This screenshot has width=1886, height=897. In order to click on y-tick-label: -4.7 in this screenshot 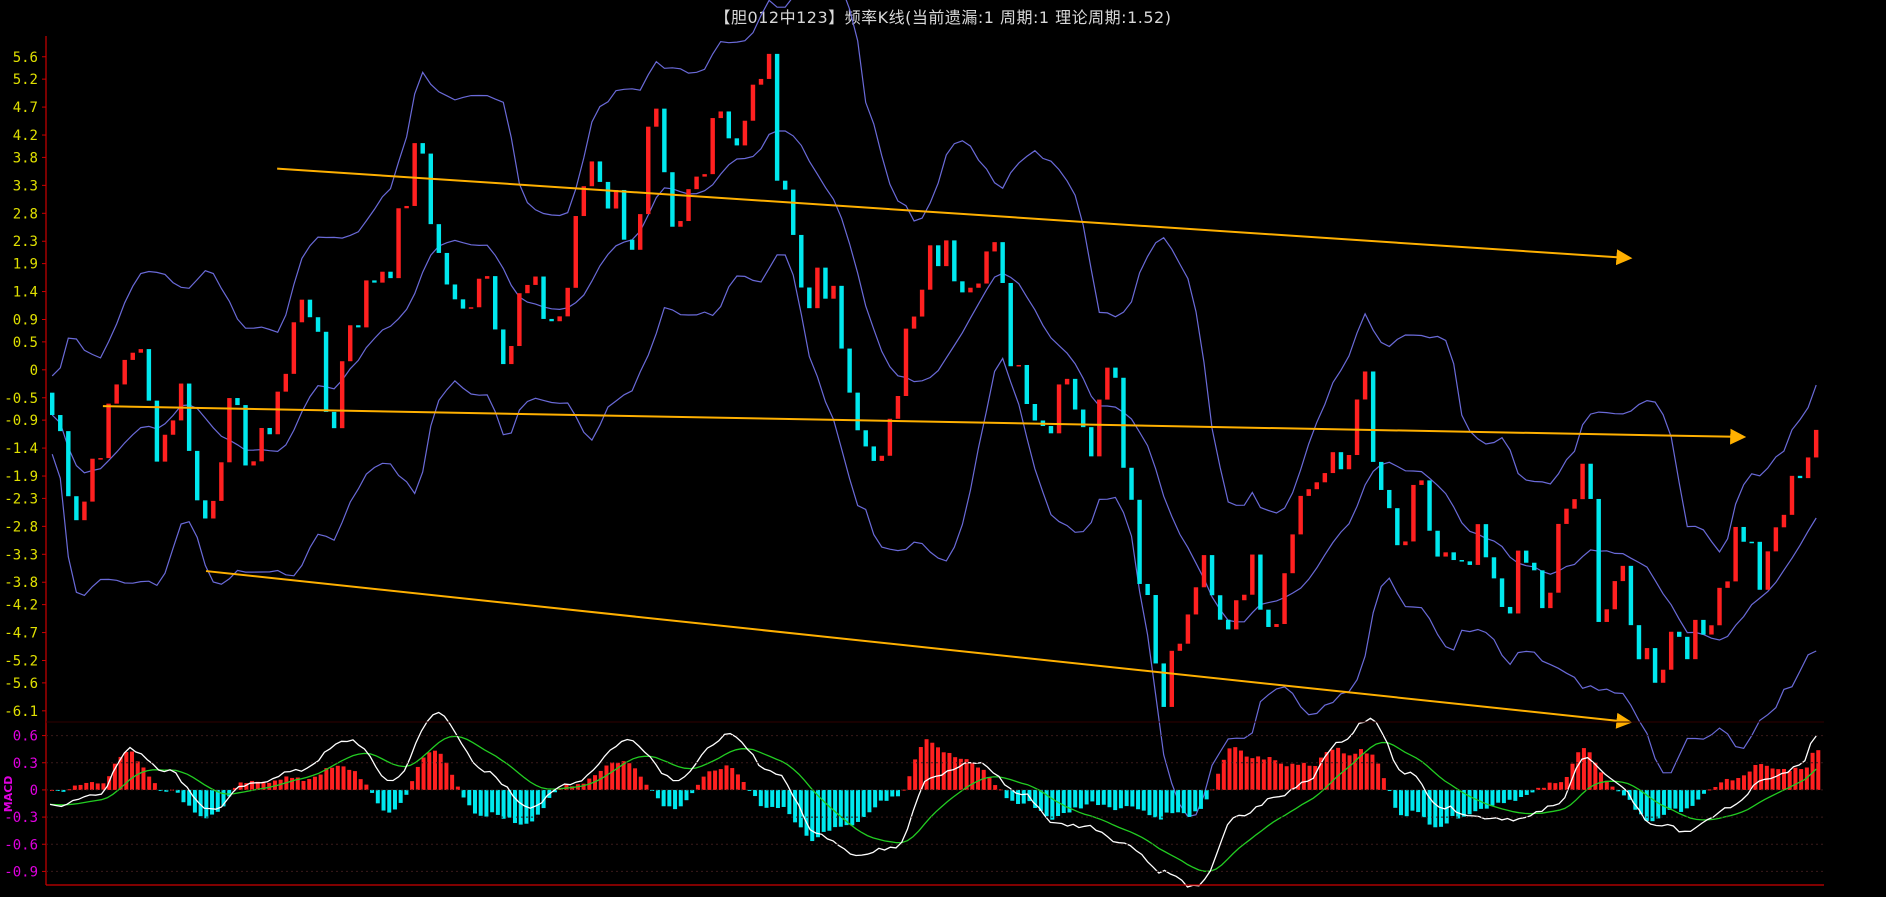, I will do `click(21, 634)`.